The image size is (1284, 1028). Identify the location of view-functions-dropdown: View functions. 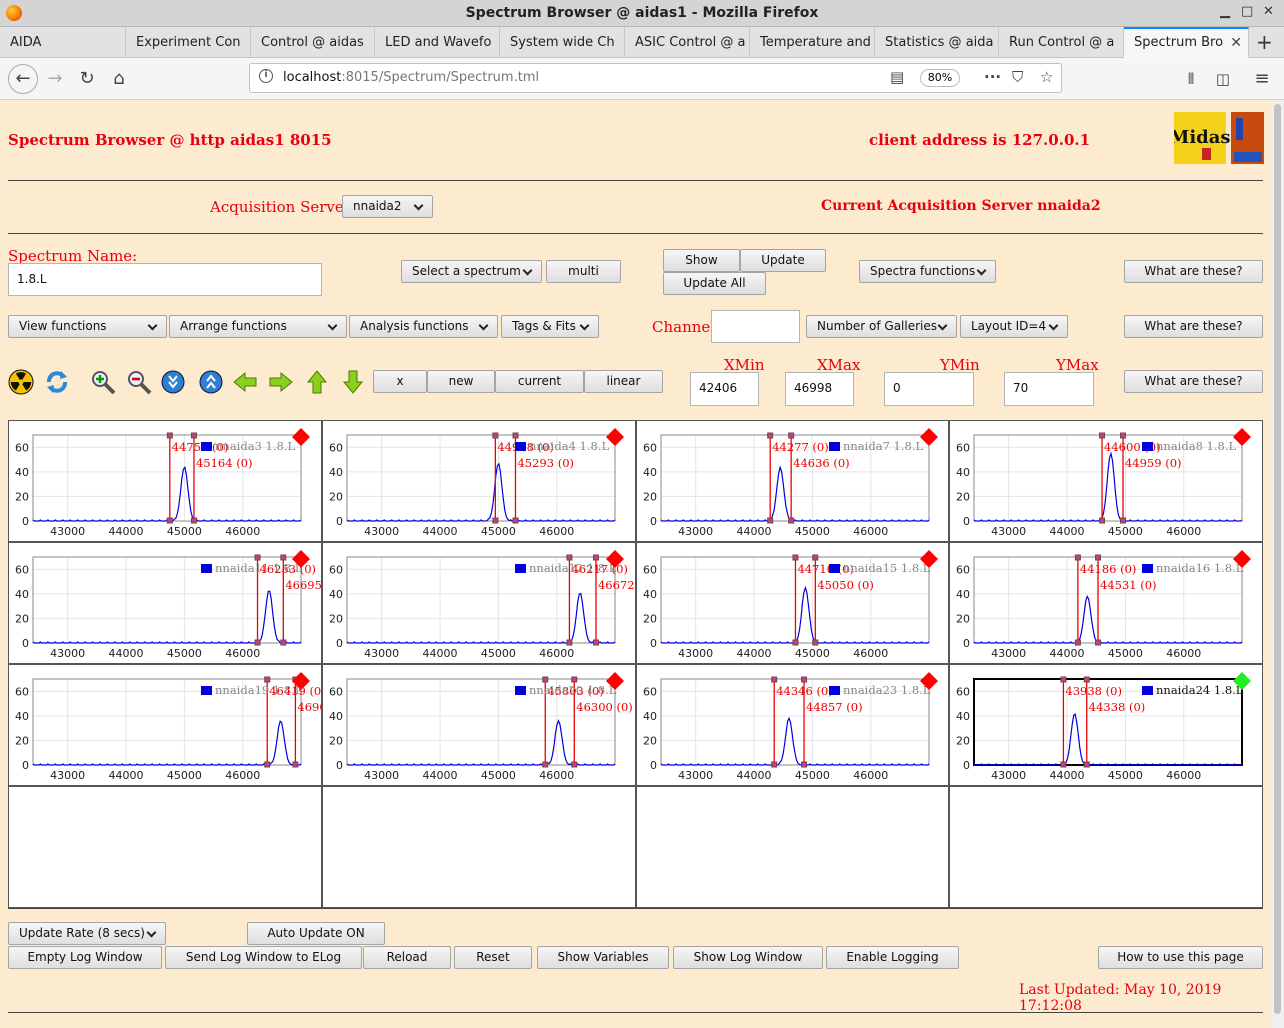
(87, 326).